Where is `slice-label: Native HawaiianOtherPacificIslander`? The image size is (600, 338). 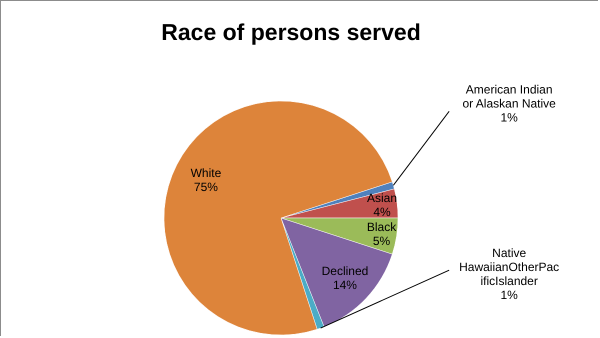
slice-label: Native HawaiianOtherPacificIslander is located at coordinates (509, 267).